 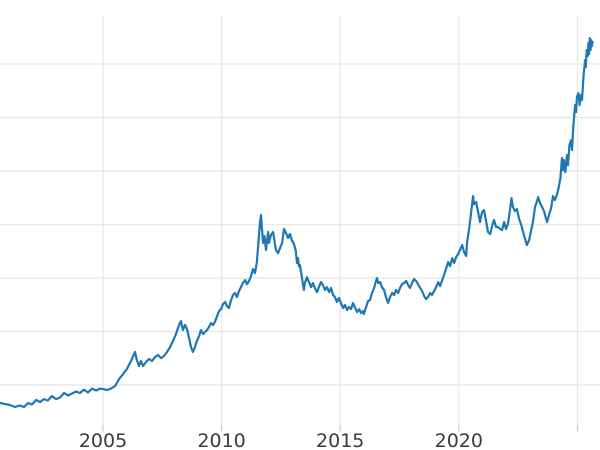 I want to click on x-tick-label: 2005, so click(x=103, y=440).